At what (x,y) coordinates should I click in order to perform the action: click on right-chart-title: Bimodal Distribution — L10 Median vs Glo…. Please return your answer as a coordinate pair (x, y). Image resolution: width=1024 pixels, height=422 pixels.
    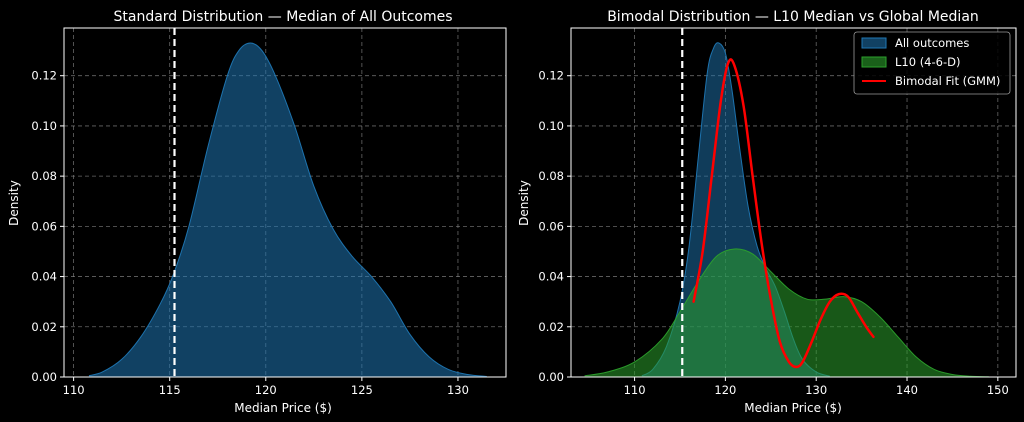
    Looking at the image, I should click on (793, 17).